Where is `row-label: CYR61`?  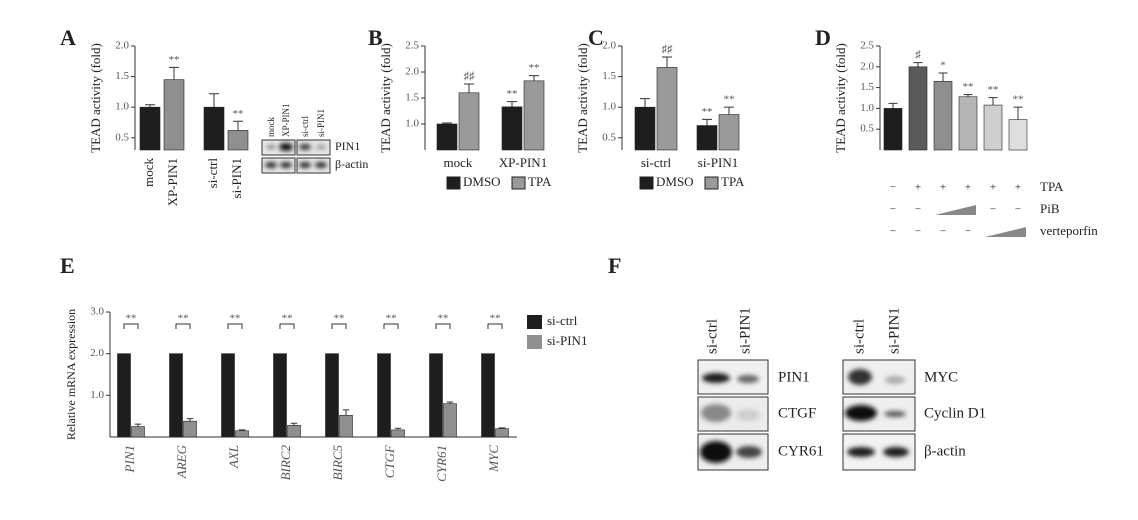
row-label: CYR61 is located at coordinates (801, 451).